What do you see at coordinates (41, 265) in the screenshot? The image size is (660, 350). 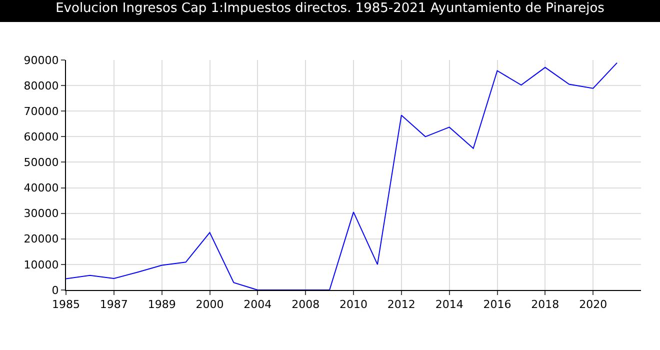 I see `y-tick-label: 10000` at bounding box center [41, 265].